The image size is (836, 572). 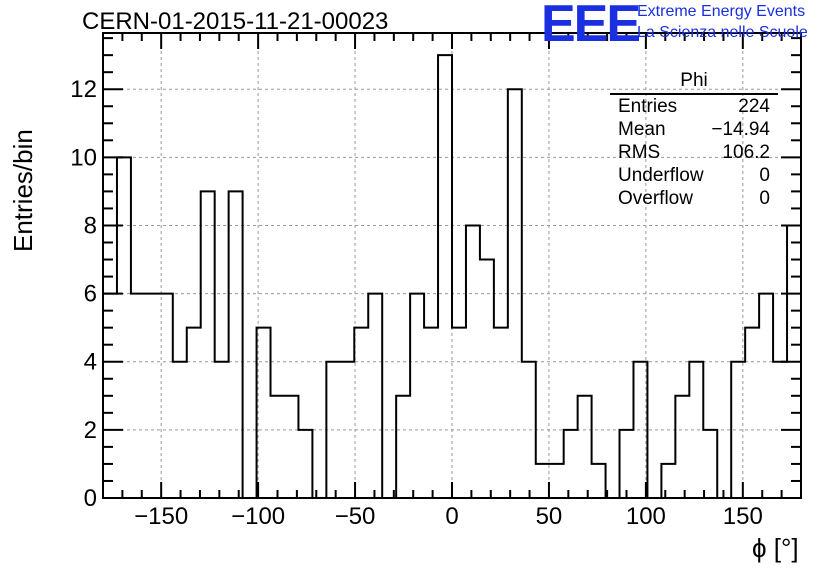 What do you see at coordinates (355, 516) in the screenshot?
I see `x-tick-label: −50` at bounding box center [355, 516].